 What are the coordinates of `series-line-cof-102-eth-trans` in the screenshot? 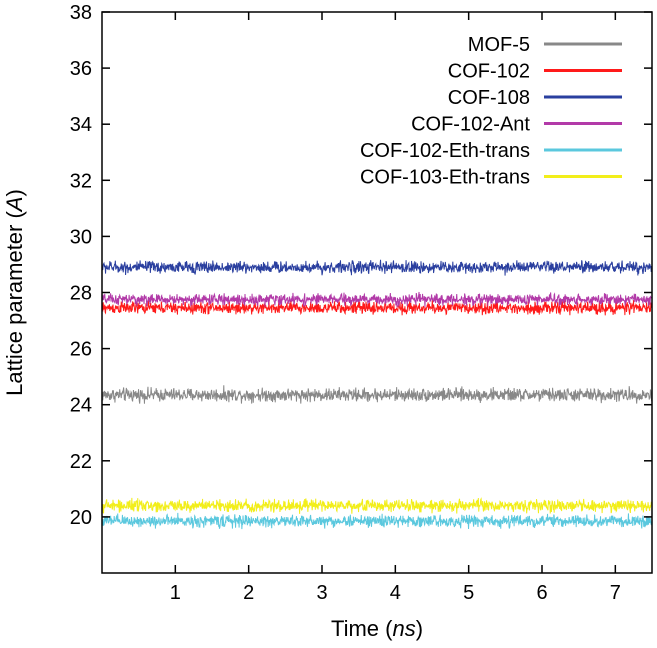 It's located at (377, 521).